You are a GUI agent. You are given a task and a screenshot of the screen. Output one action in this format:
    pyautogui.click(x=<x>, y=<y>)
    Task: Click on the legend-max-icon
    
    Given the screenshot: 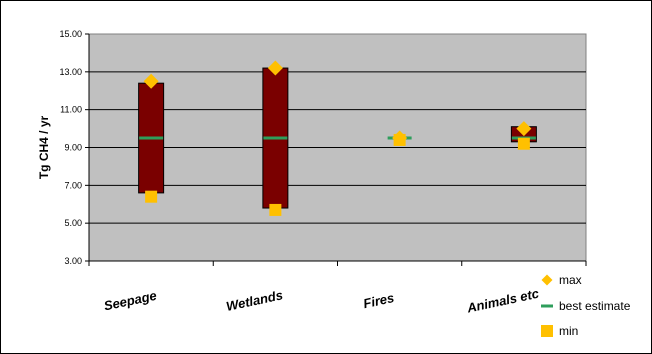 What is the action you would take?
    pyautogui.click(x=547, y=280)
    